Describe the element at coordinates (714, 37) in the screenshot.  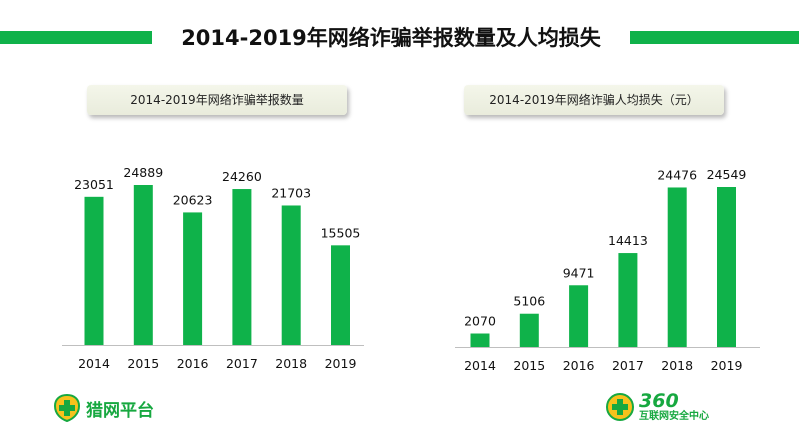
I see `title-bar-right` at that location.